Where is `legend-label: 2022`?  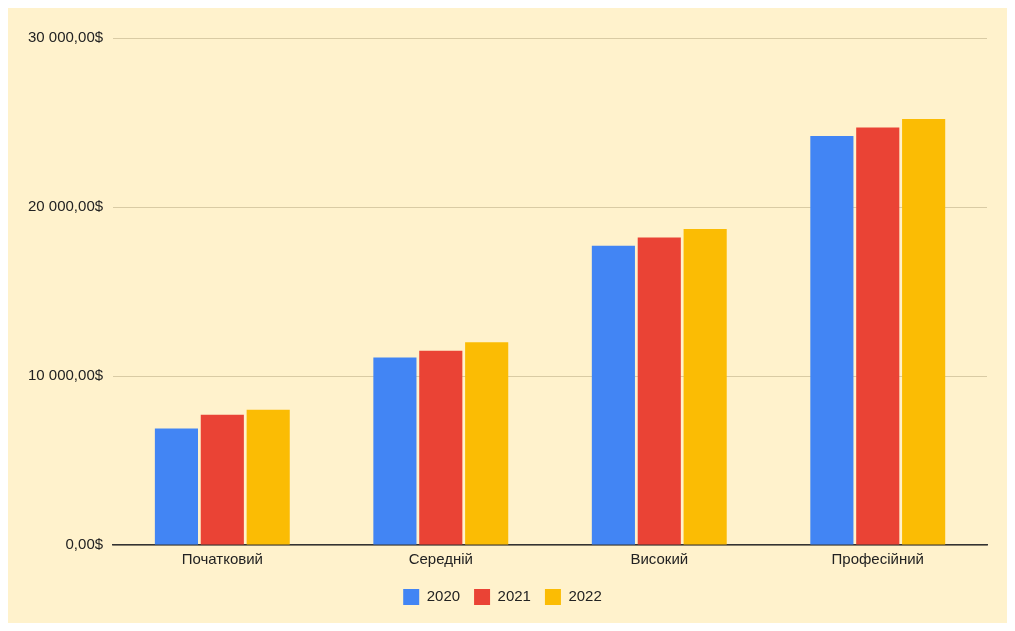
legend-label: 2022 is located at coordinates (585, 596).